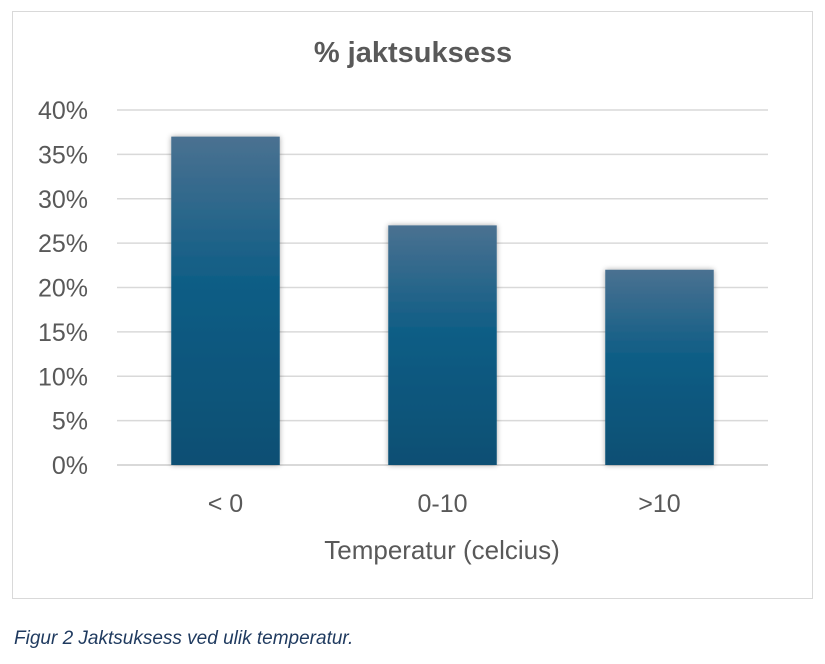  I want to click on y-axis-ticks: 0% 5% 10% 15% 20% 25% 30% 35% 40%, so click(63, 288).